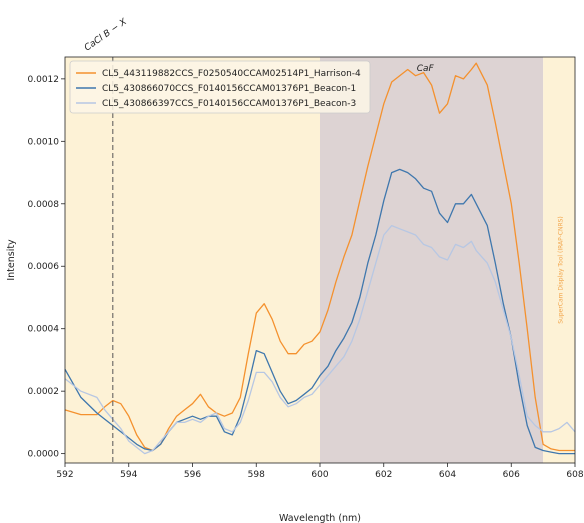 This screenshot has width=584, height=523. I want to click on x-axis-label: Wavelength (nm), so click(320, 518).